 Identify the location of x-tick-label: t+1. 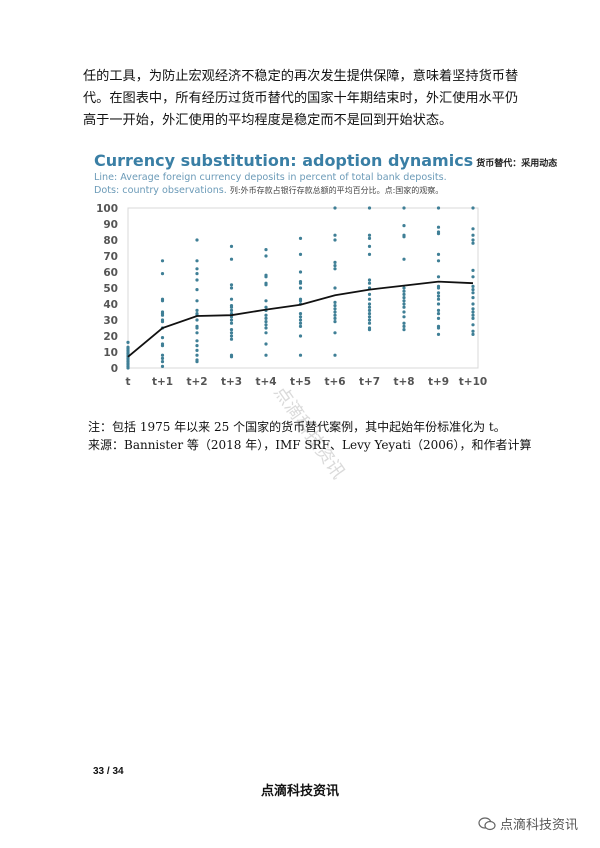
(162, 382).